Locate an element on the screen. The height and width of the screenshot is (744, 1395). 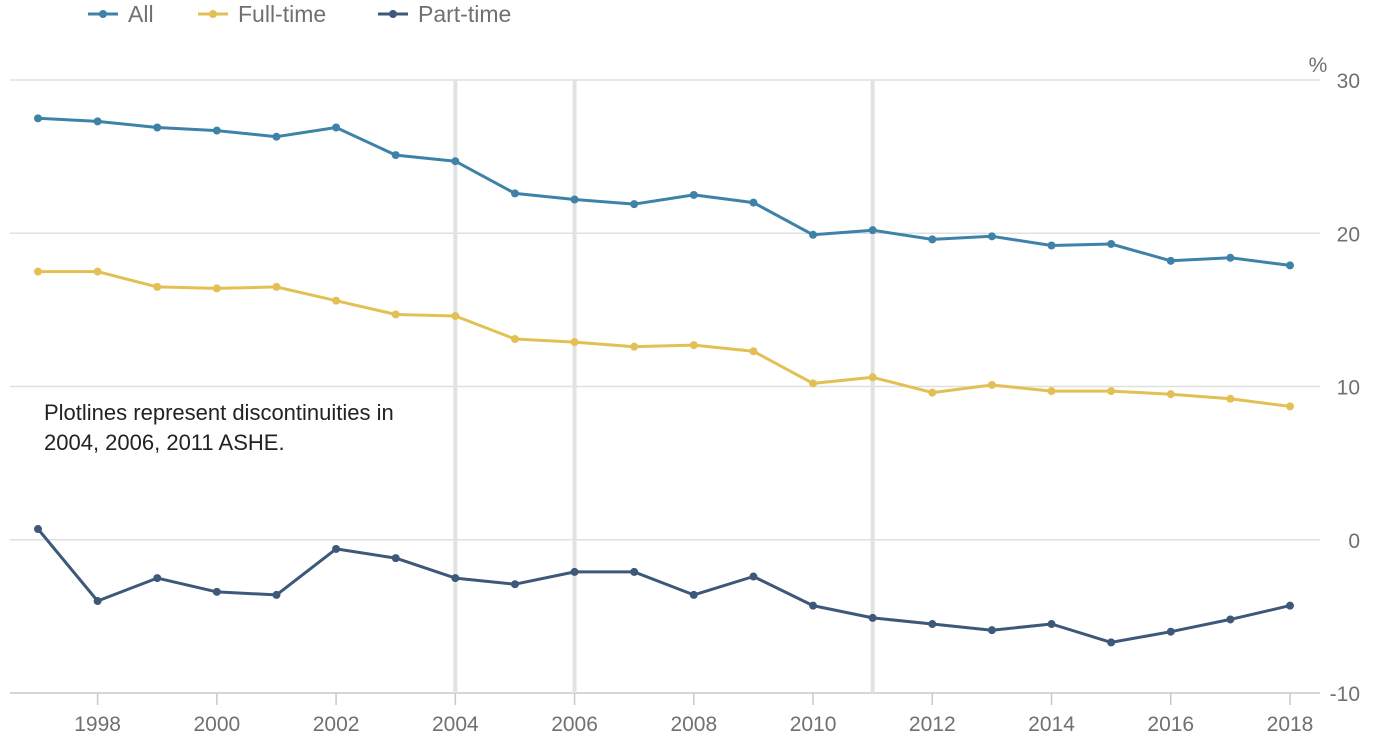
x-tick-label: 2012 is located at coordinates (932, 724).